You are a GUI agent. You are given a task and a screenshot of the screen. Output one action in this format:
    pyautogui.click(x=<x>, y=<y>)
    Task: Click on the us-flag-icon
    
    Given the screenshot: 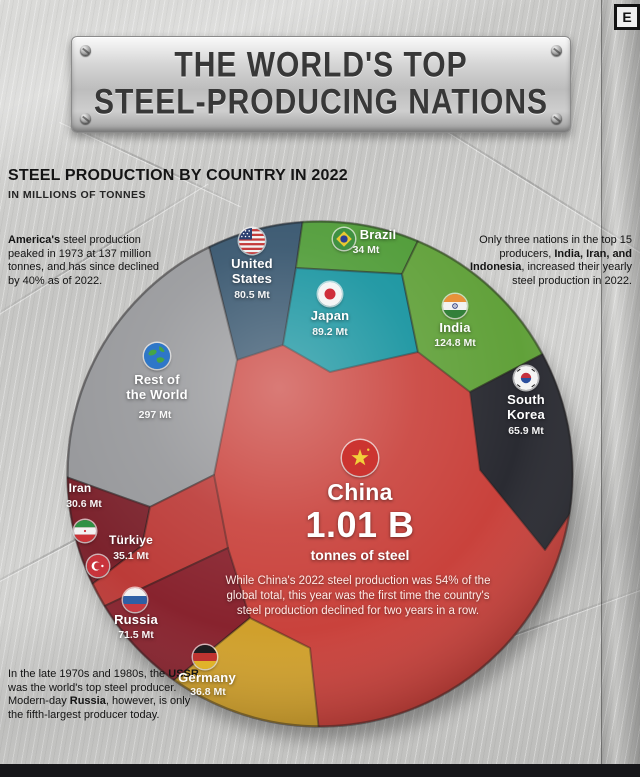 What is the action you would take?
    pyautogui.click(x=252, y=241)
    